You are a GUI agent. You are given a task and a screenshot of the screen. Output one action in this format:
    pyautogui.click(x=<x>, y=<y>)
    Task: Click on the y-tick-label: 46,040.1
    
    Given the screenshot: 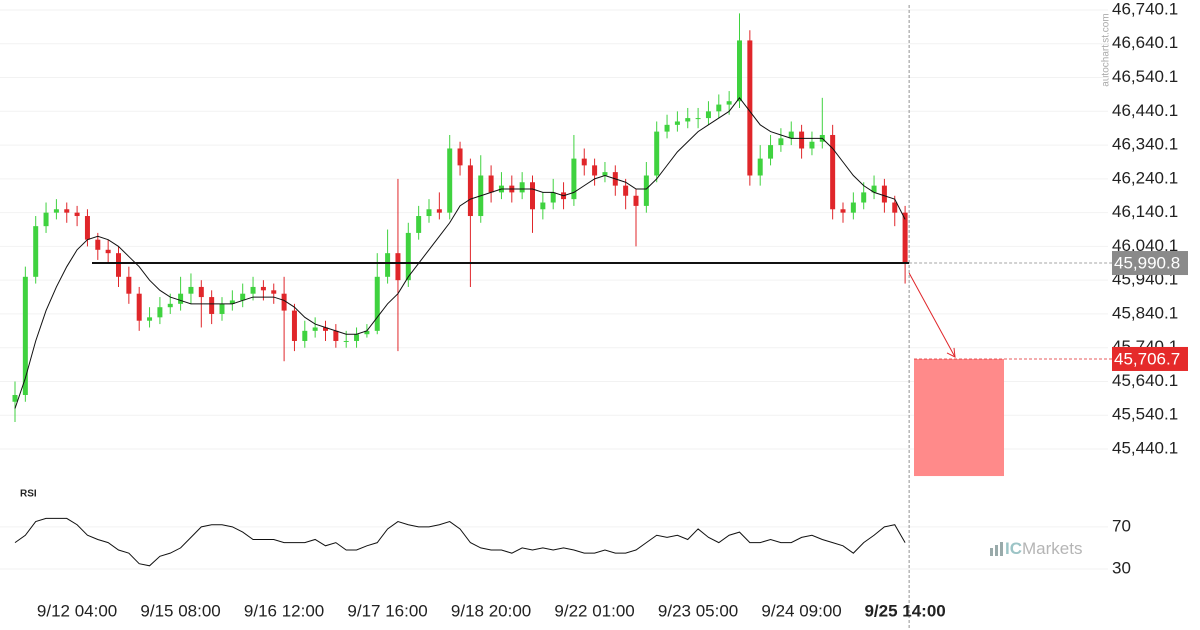 What is the action you would take?
    pyautogui.click(x=1145, y=245)
    